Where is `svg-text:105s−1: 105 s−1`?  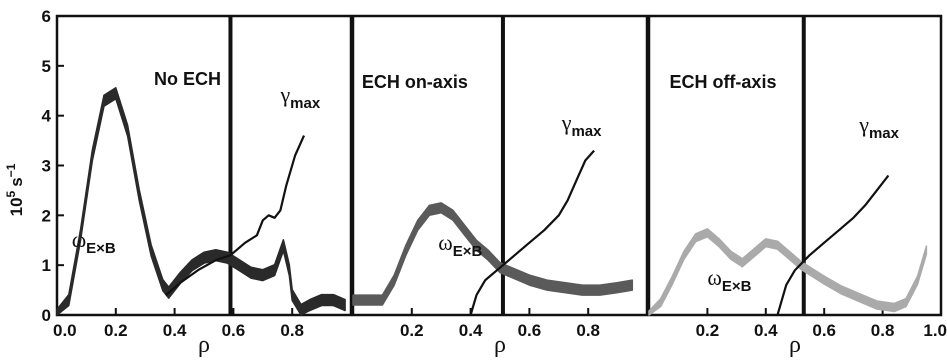
svg-text:105s−1: 105 s−1 is located at coordinates (15, 189).